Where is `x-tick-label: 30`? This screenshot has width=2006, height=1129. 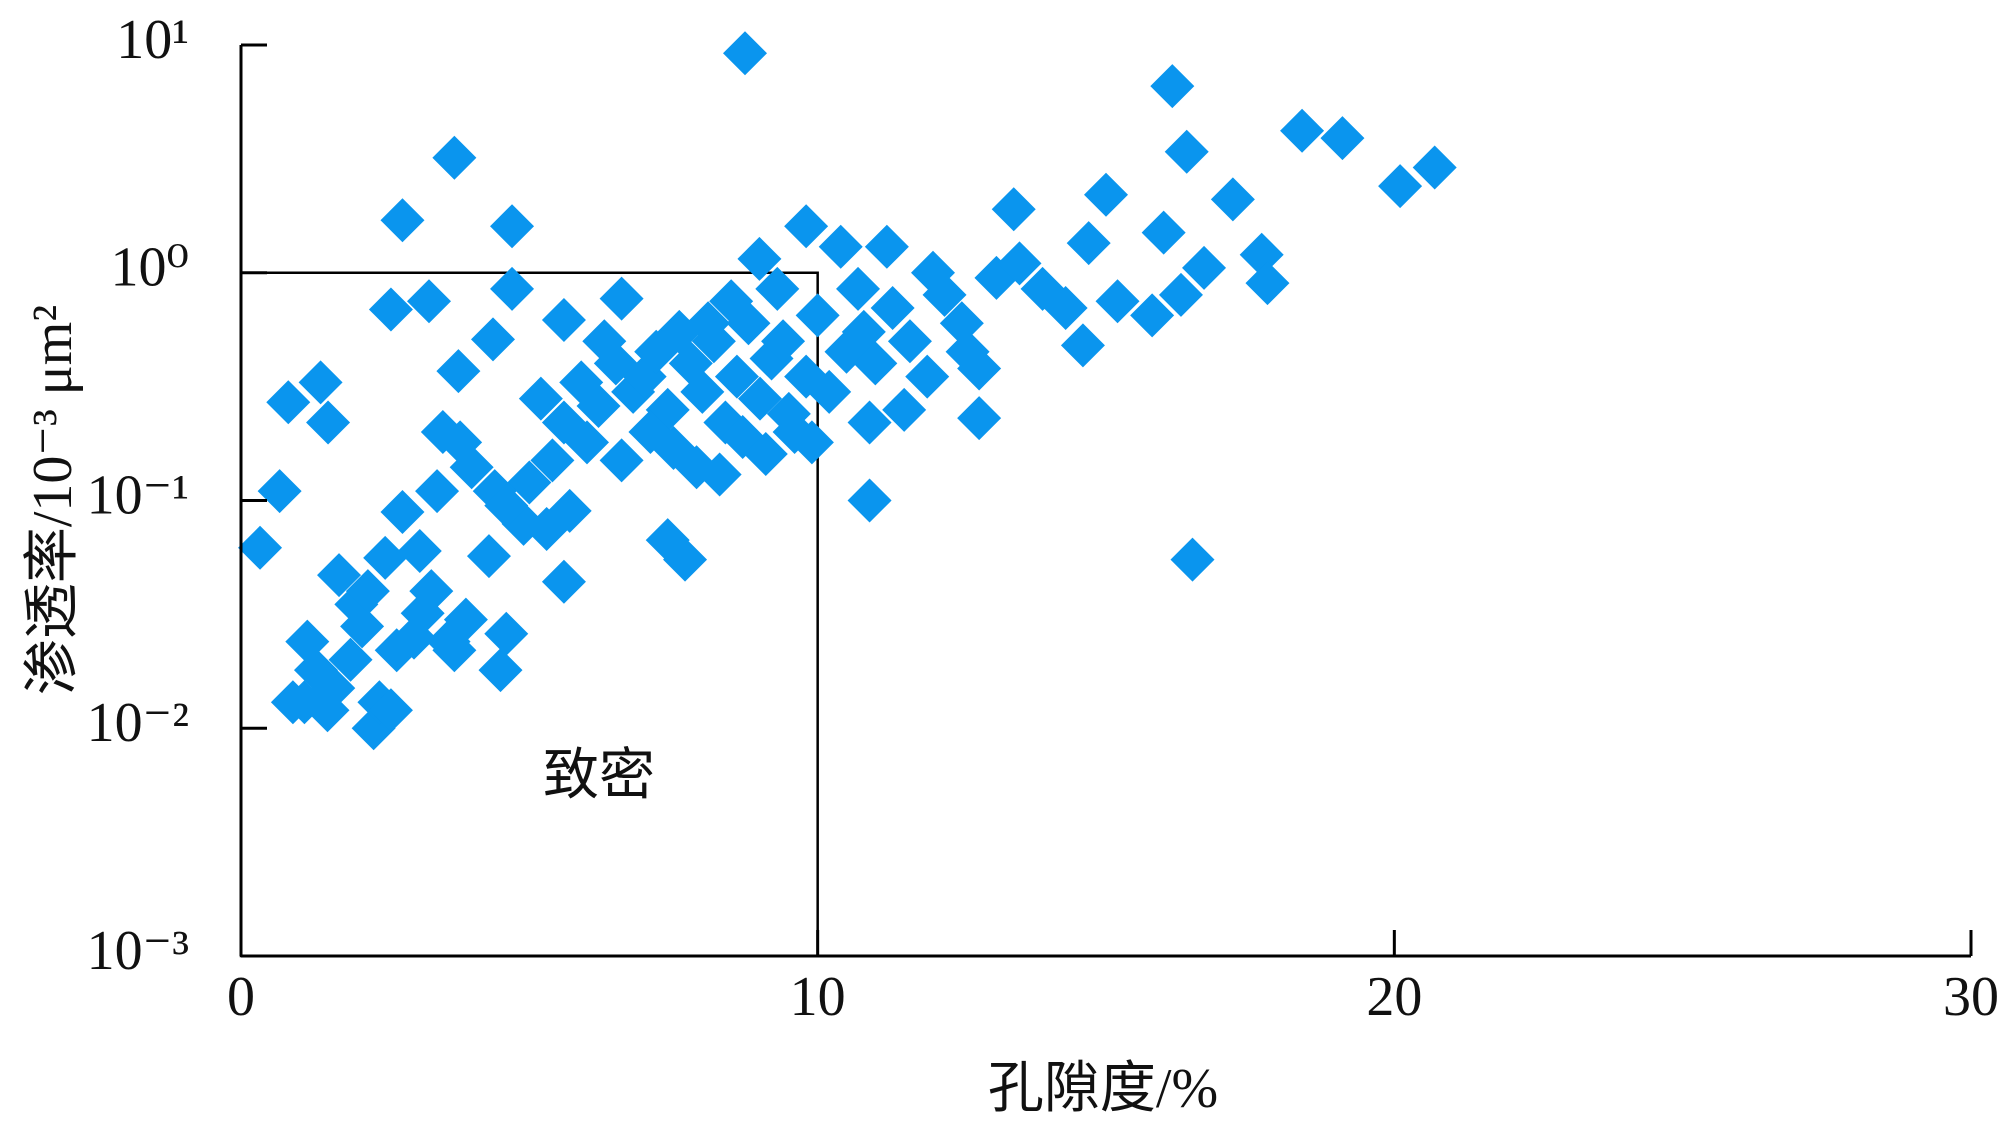
x-tick-label: 30 is located at coordinates (1971, 997).